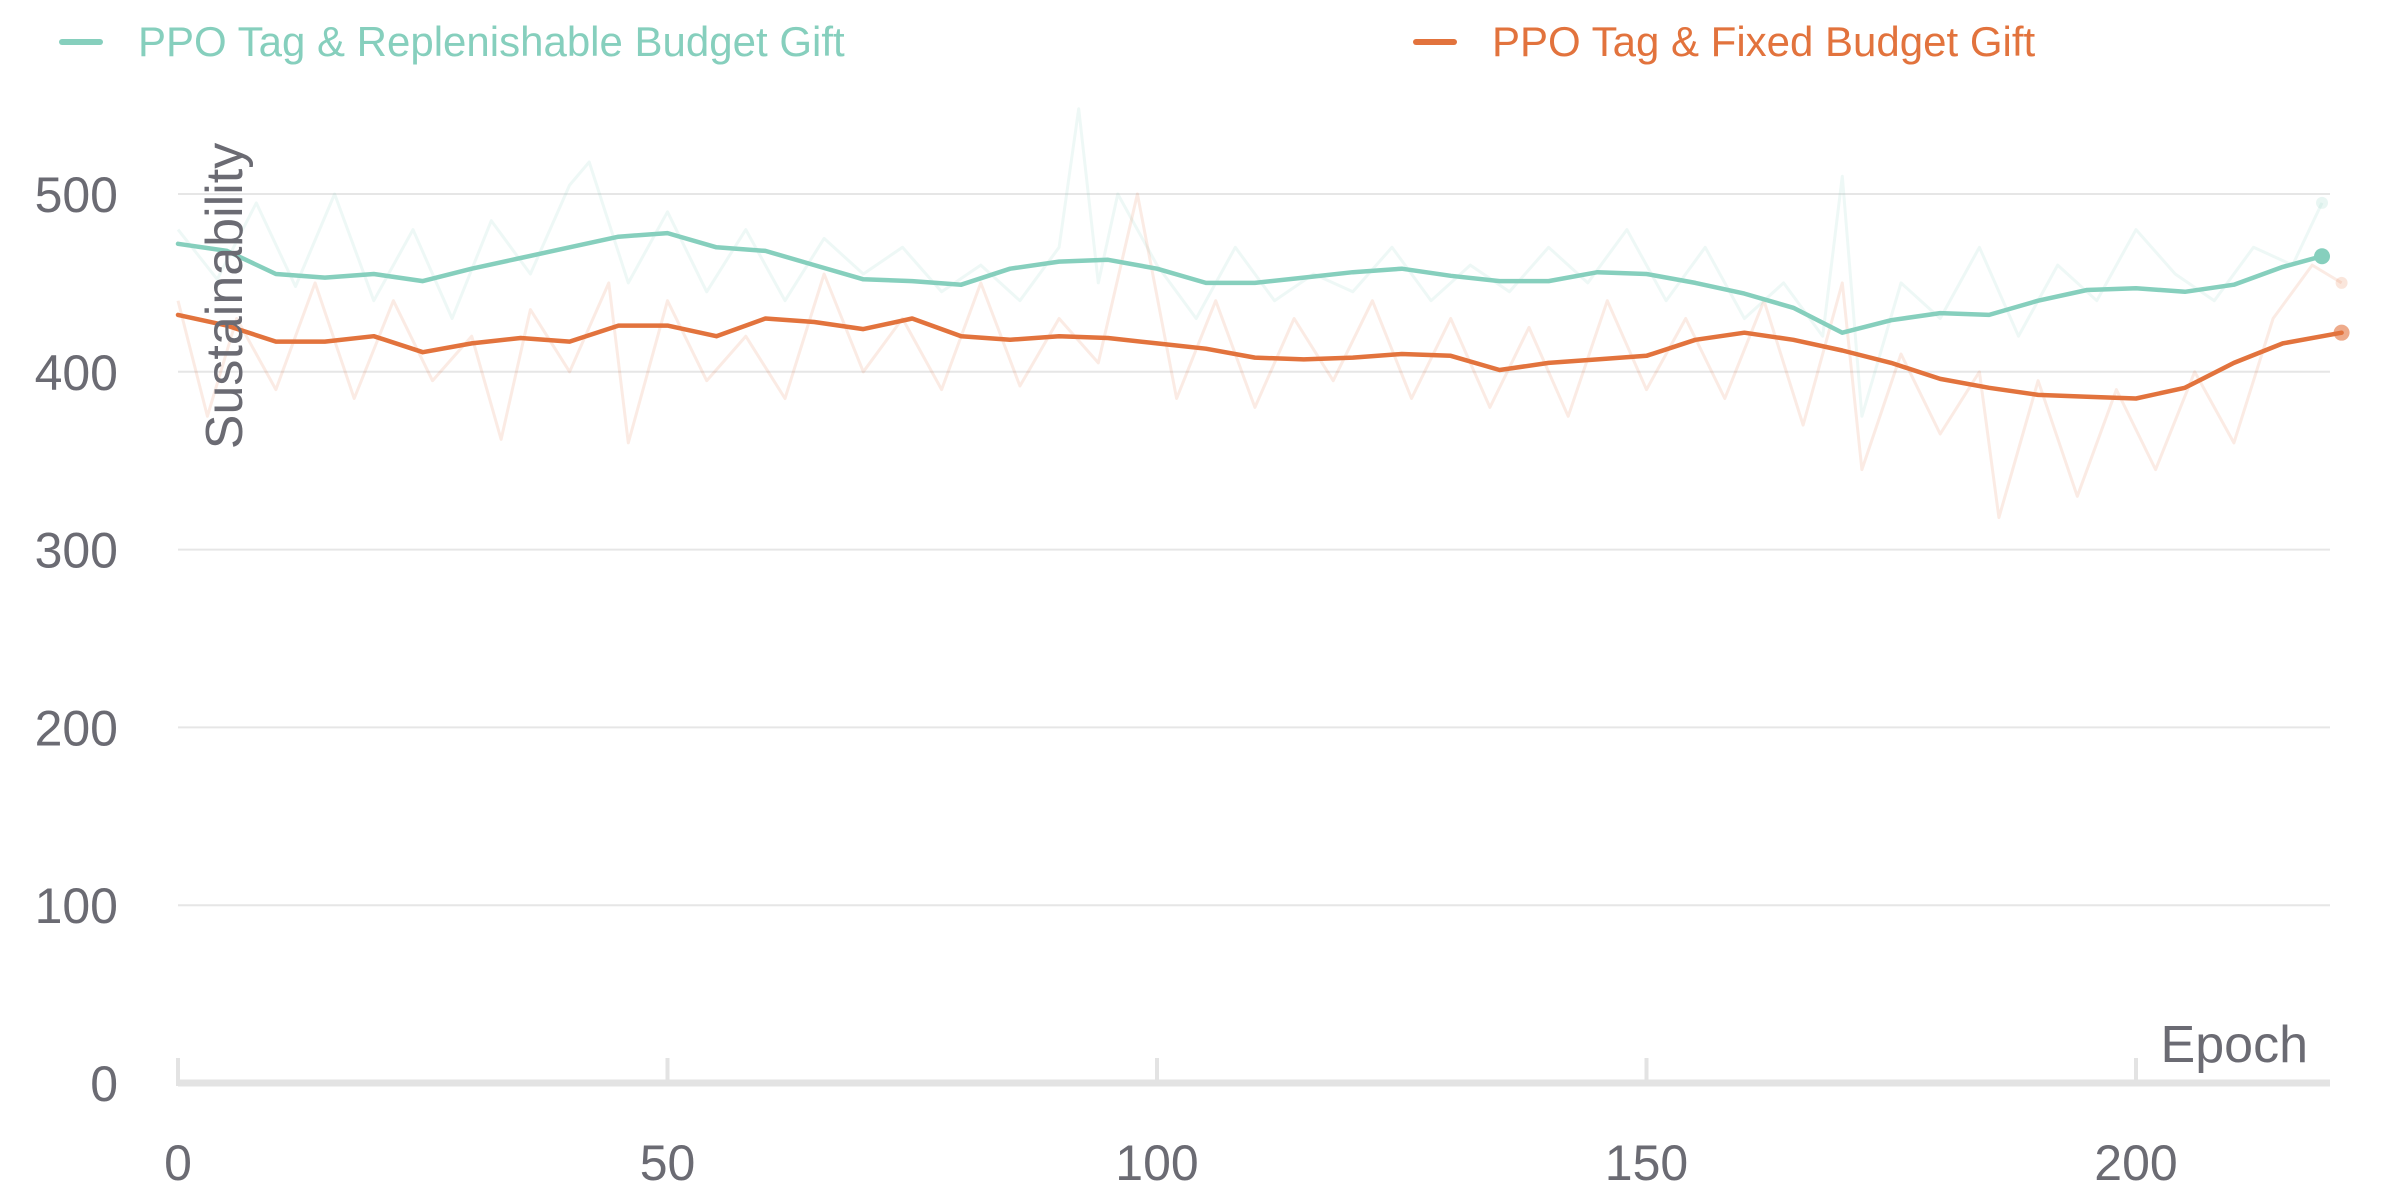  What do you see at coordinates (668, 1163) in the screenshot?
I see `x-tick-label: 50` at bounding box center [668, 1163].